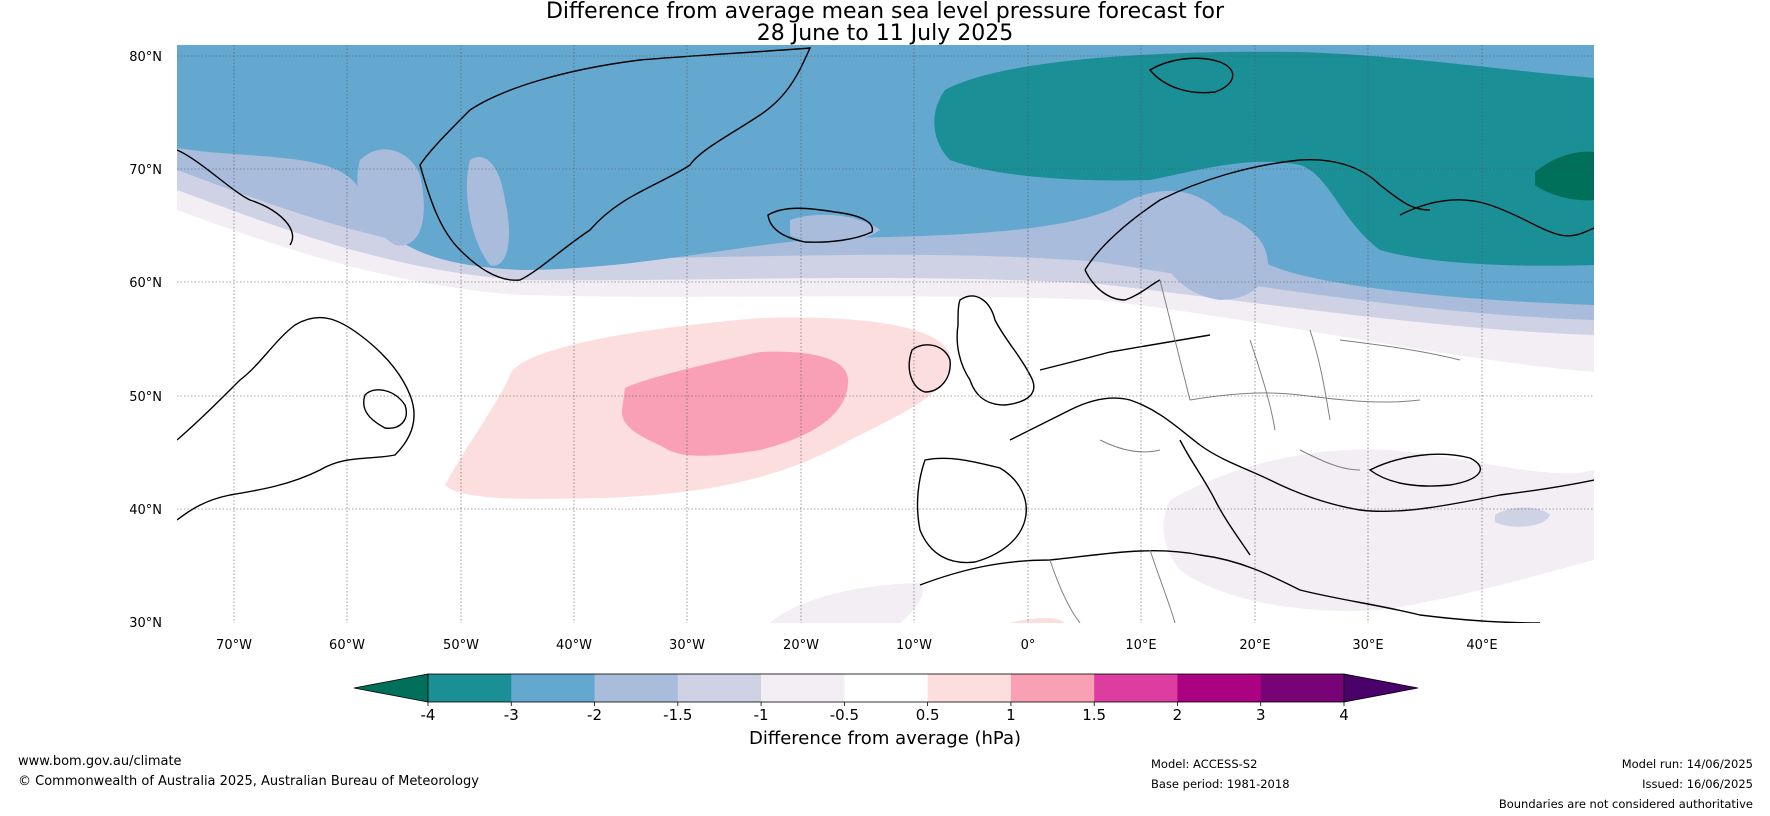  Describe the element at coordinates (929, 368) in the screenshot. I see `coastline-ireland` at that location.